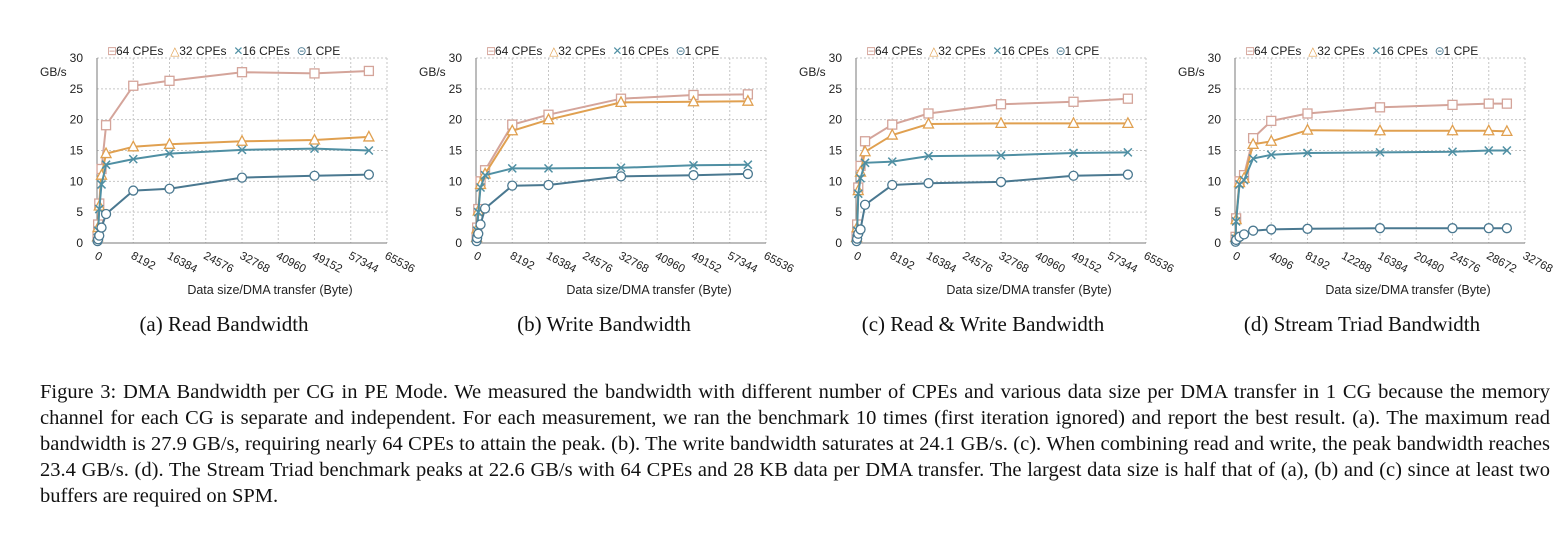 This screenshot has height=539, width=1565. What do you see at coordinates (1250, 51) in the screenshot?
I see `legend-marker-0: ⊟` at bounding box center [1250, 51].